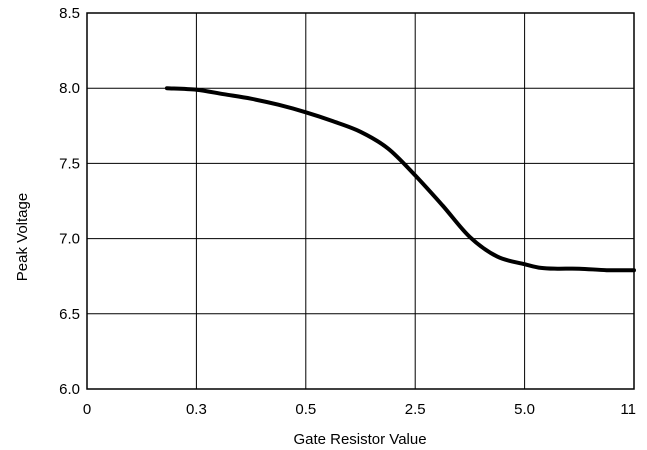  I want to click on x-tick-label: 0.3, so click(196, 409).